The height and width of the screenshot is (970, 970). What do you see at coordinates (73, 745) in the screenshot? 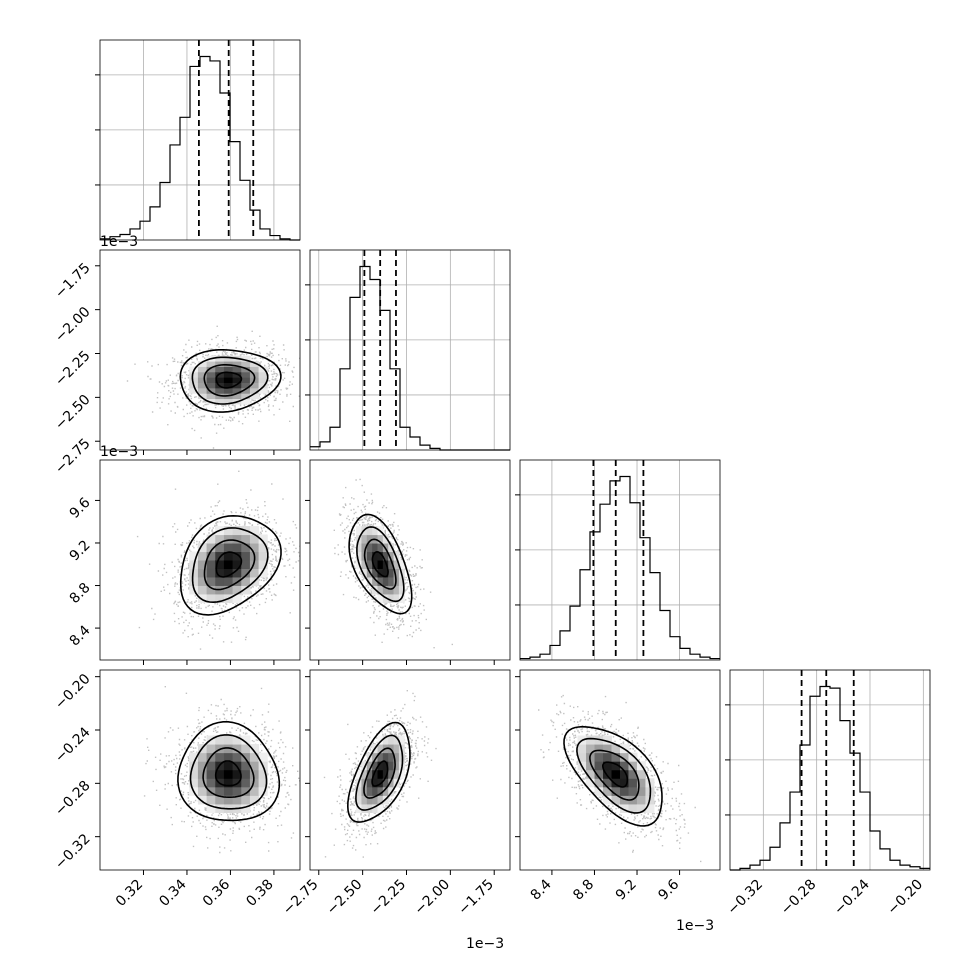
I see `y-tick-label-3-2: −0.24` at bounding box center [73, 745].